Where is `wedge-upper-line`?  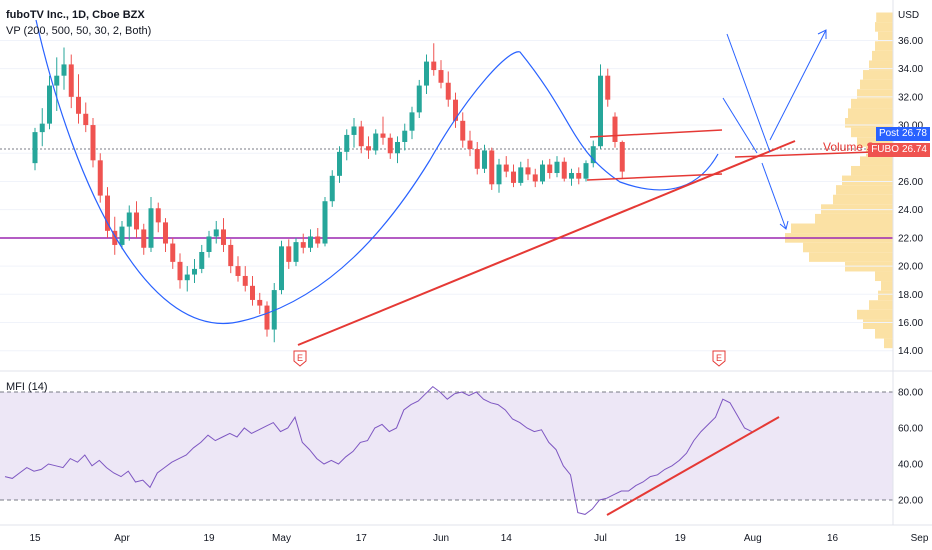 wedge-upper-line is located at coordinates (748, 93).